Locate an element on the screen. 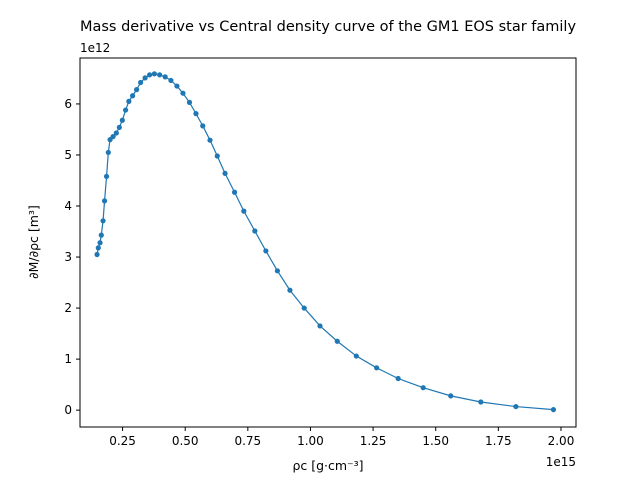 The width and height of the screenshot is (640, 480). x-tick-label: 1.75 is located at coordinates (498, 441).